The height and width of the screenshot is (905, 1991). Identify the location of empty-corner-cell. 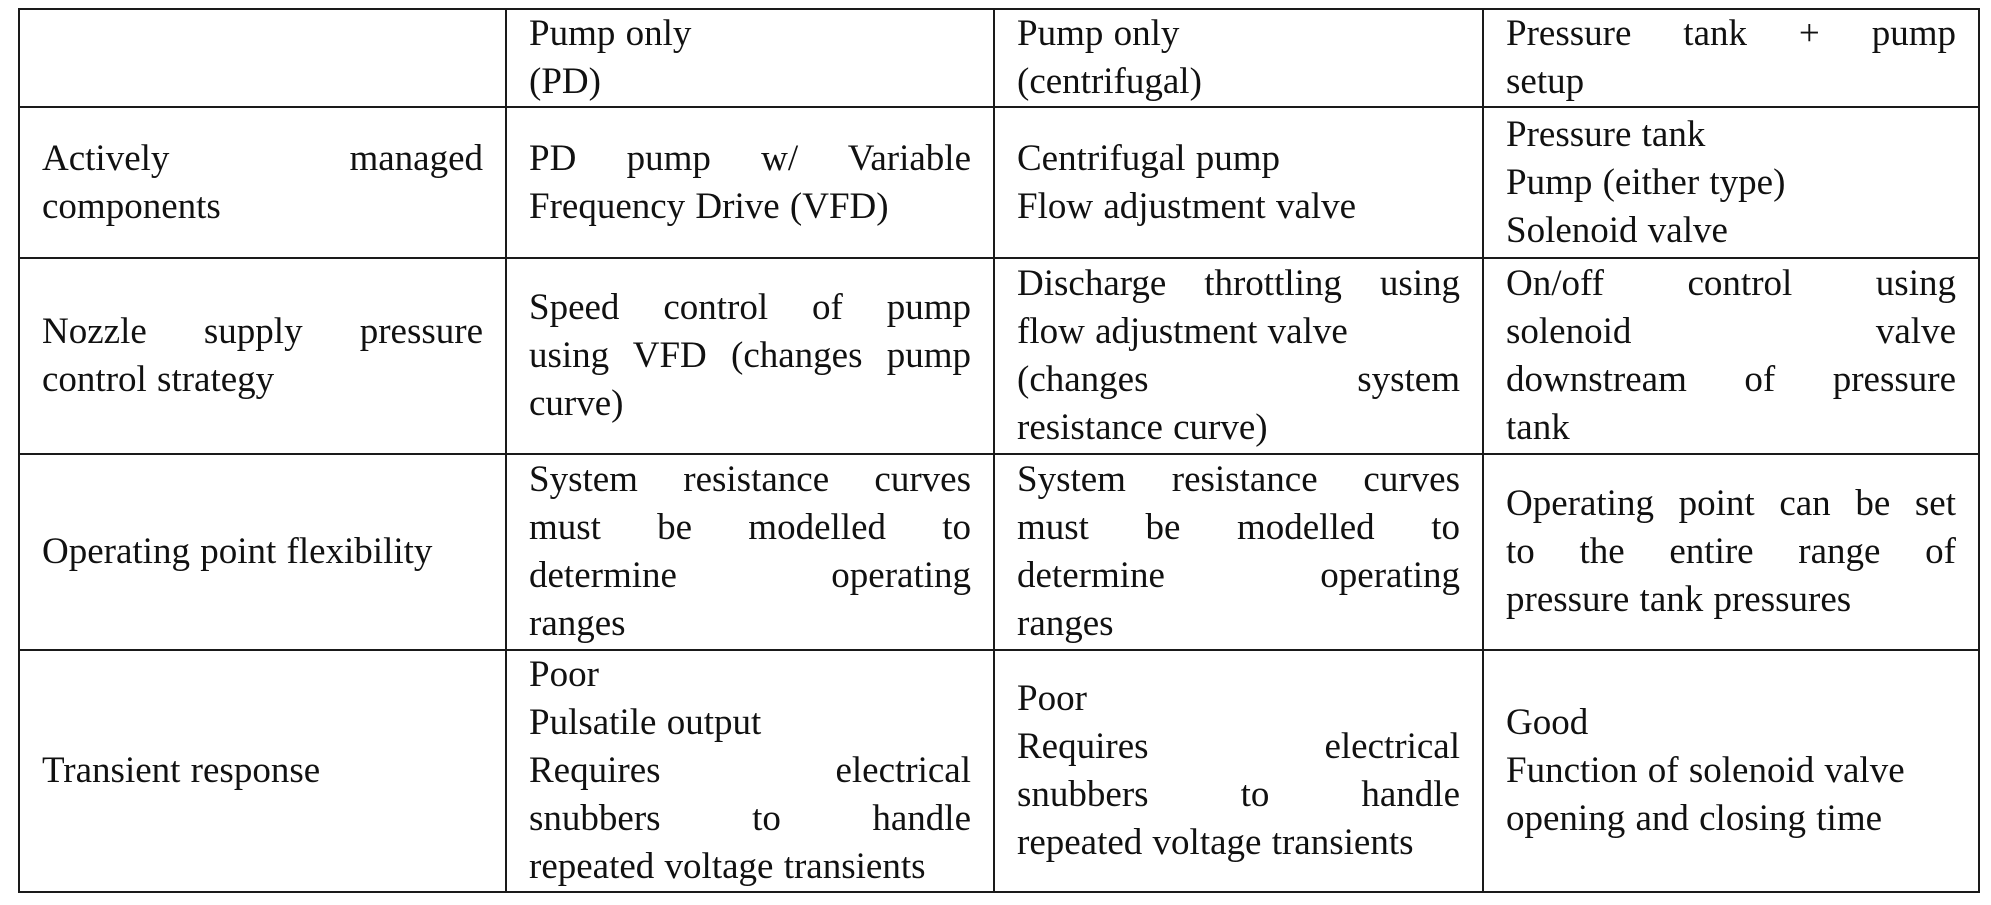
(262, 58).